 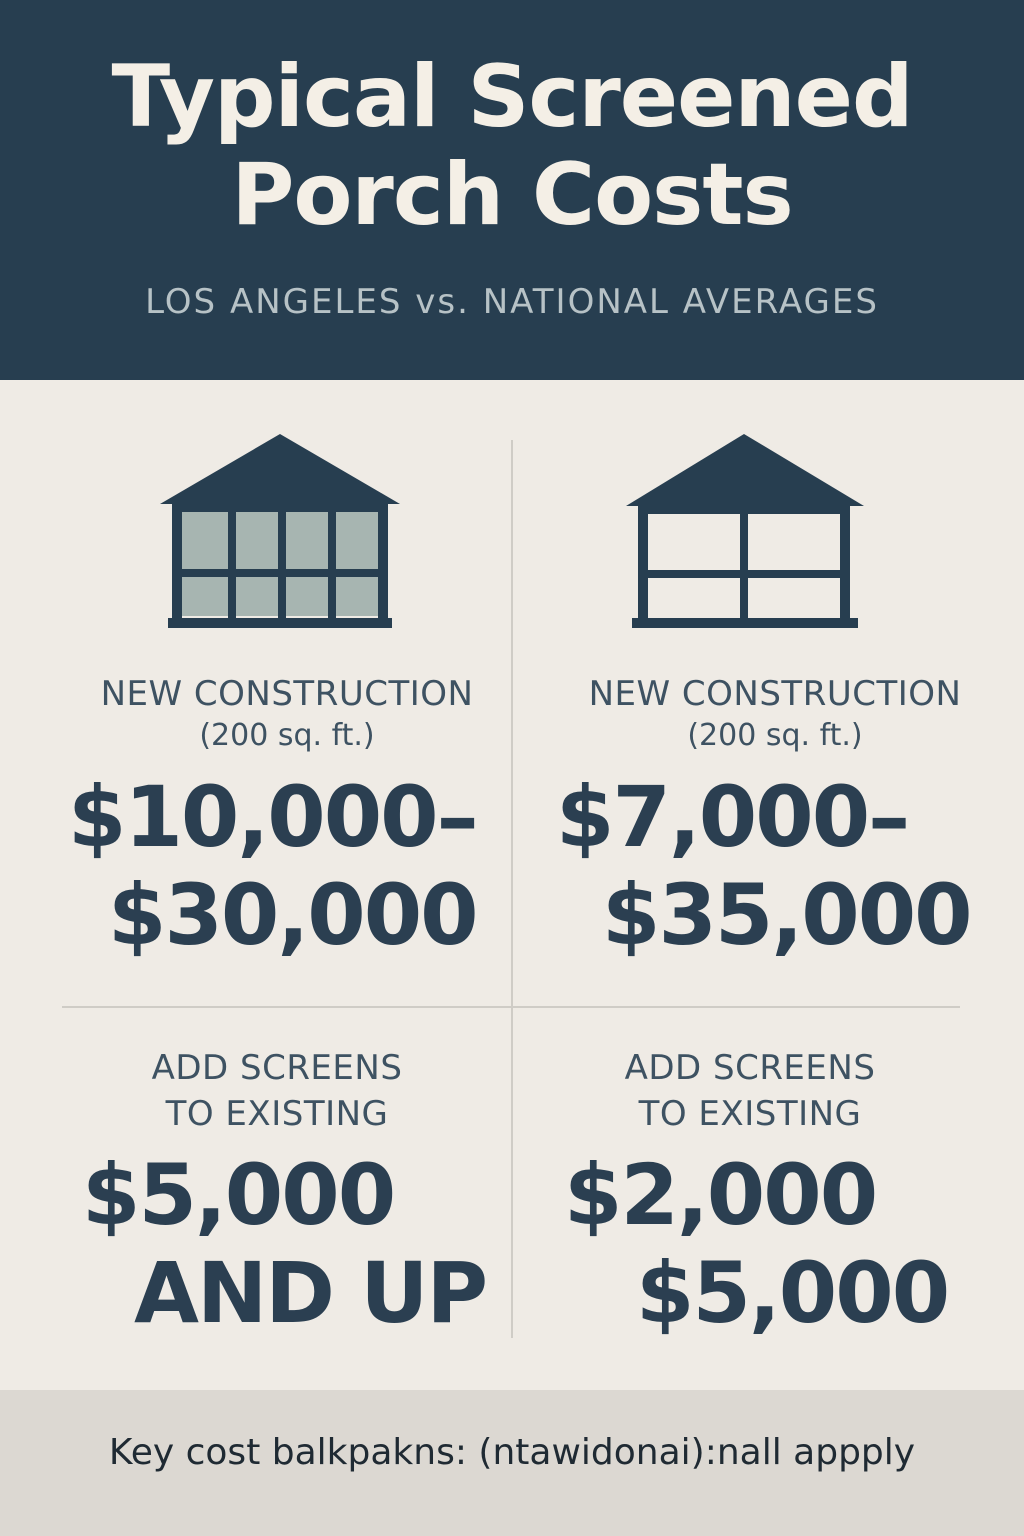 I want to click on national-new-sublabel: (200 sq. ft.), so click(x=775, y=735).